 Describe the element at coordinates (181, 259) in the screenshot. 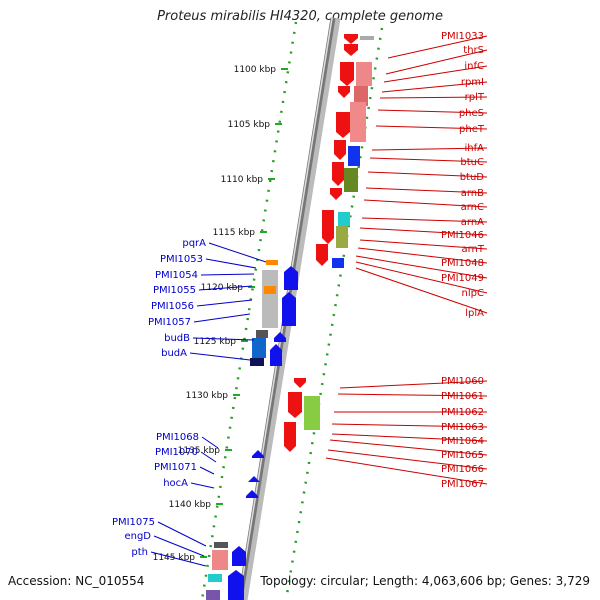

I see `gene-label-reverse: PMI1053` at that location.